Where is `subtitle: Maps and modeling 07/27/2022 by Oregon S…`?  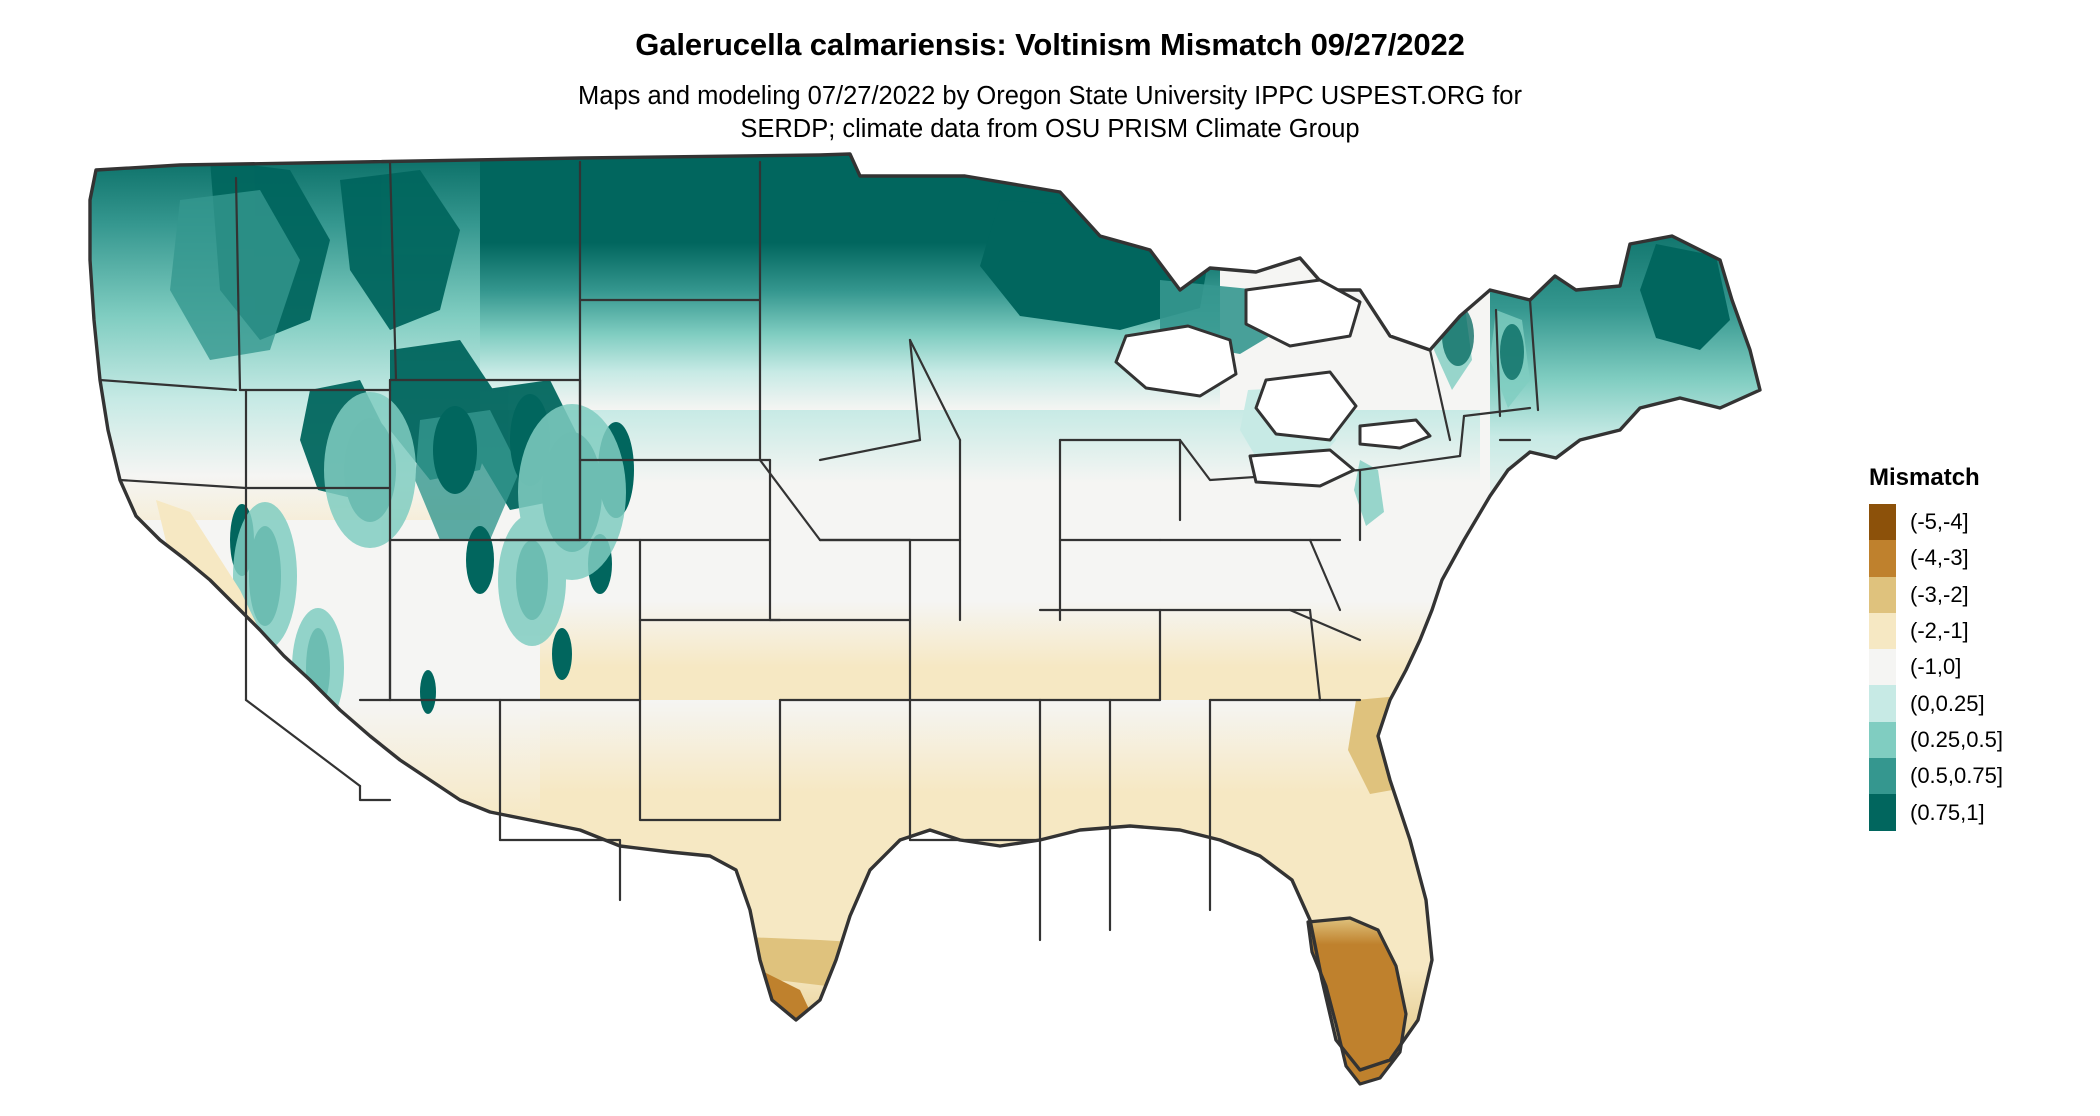
subtitle: Maps and modeling 07/27/2022 by Oregon S… is located at coordinates (1050, 104).